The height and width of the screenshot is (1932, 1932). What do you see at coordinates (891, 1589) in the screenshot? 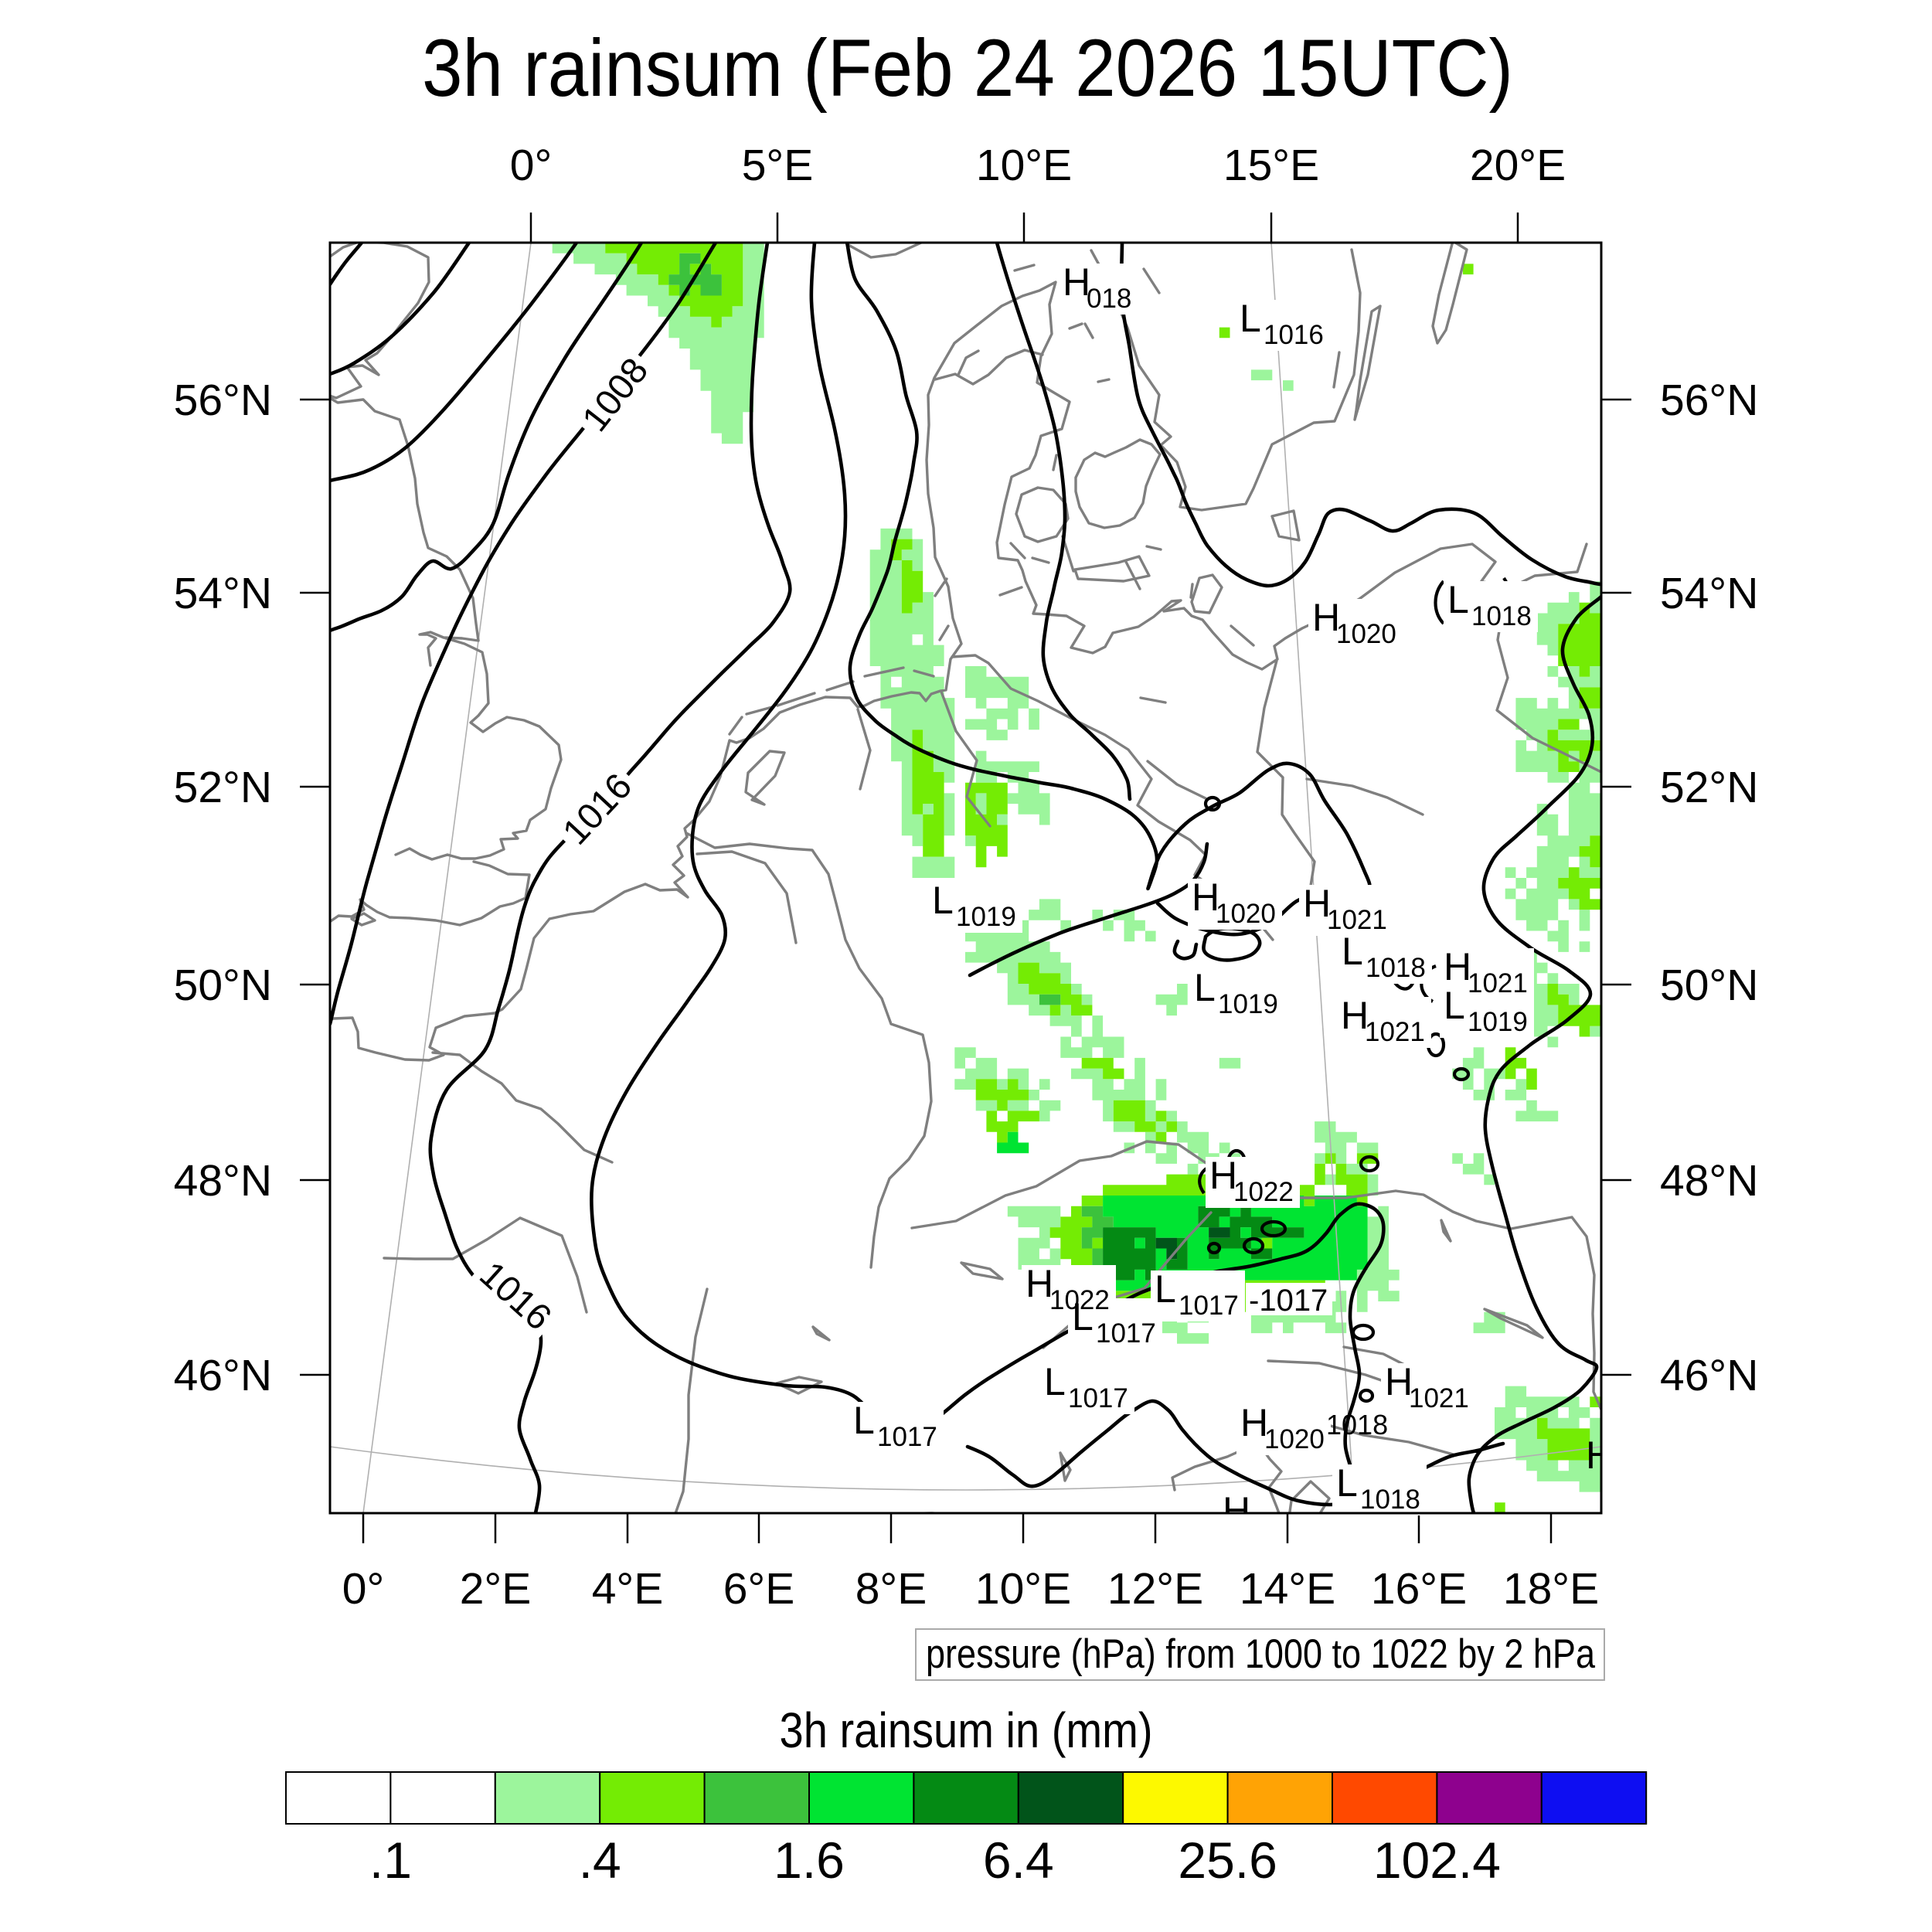
I see `svg-text: 8°E` at bounding box center [891, 1589].